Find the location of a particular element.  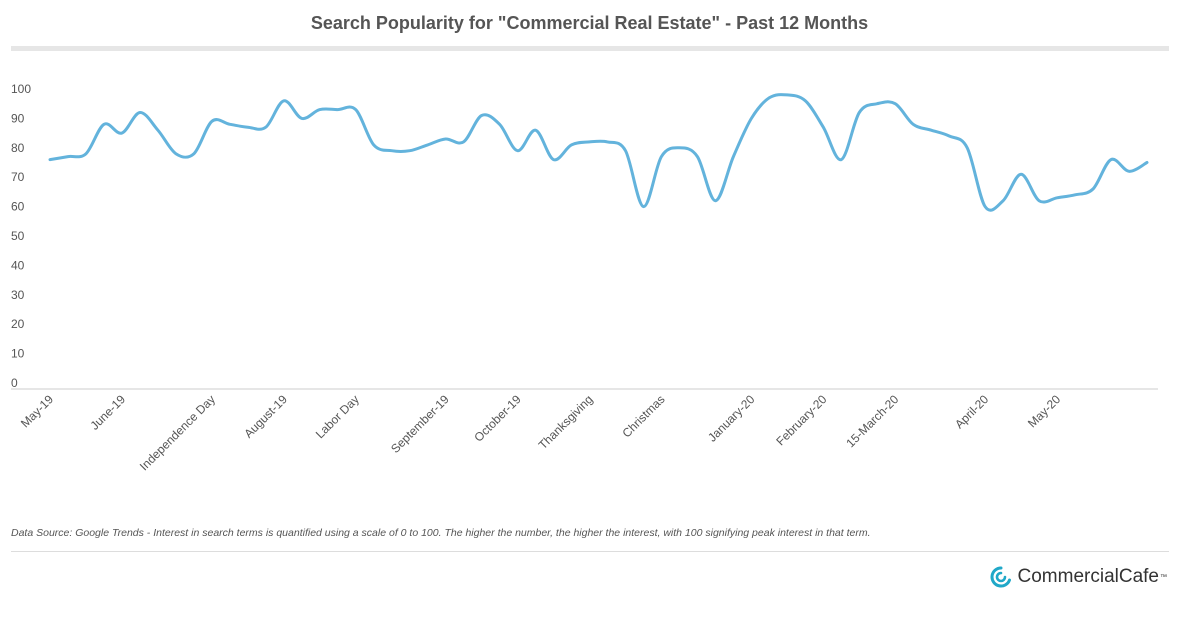

x-tick-label: June-19 is located at coordinates (107, 412).